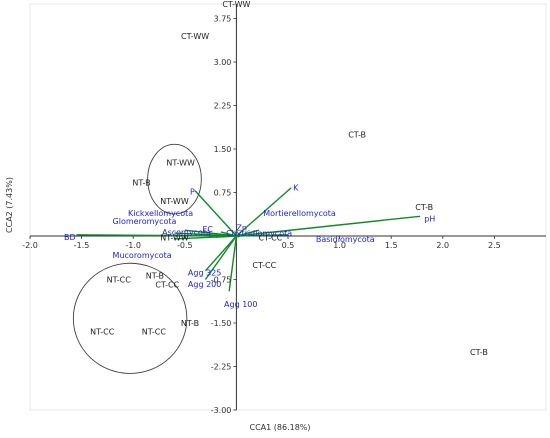 The height and width of the screenshot is (438, 550). What do you see at coordinates (345, 239) in the screenshot?
I see `vector-label: Basidiomycota` at bounding box center [345, 239].